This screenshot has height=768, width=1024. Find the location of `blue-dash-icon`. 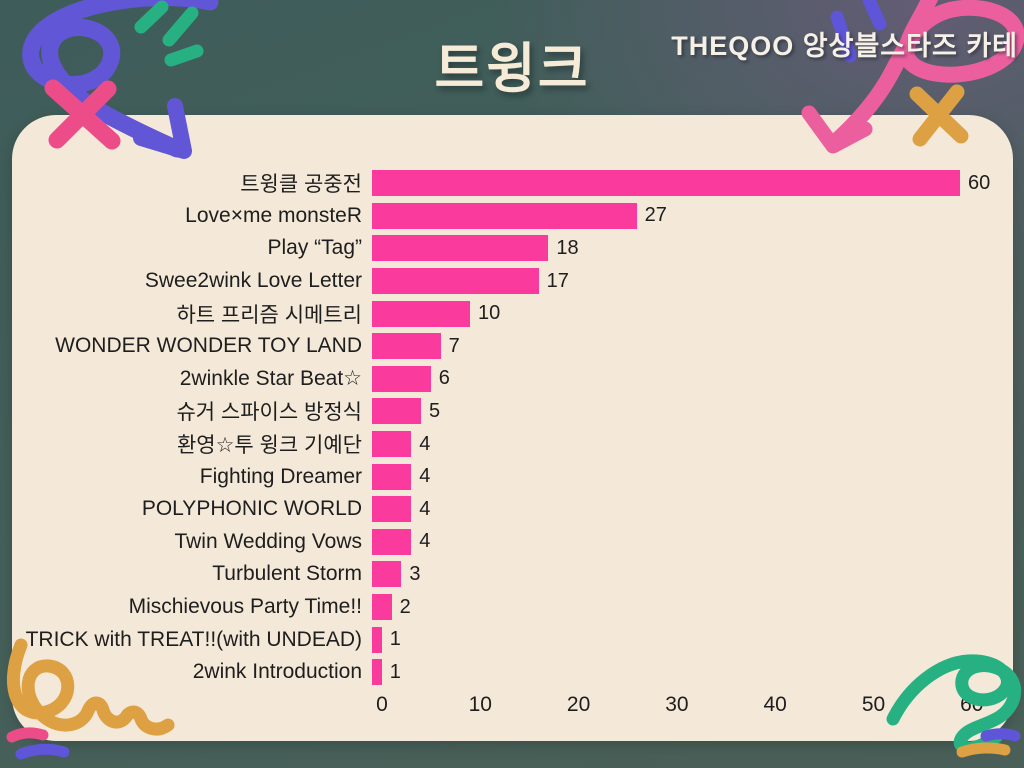

blue-dash-icon is located at coordinates (42, 751).